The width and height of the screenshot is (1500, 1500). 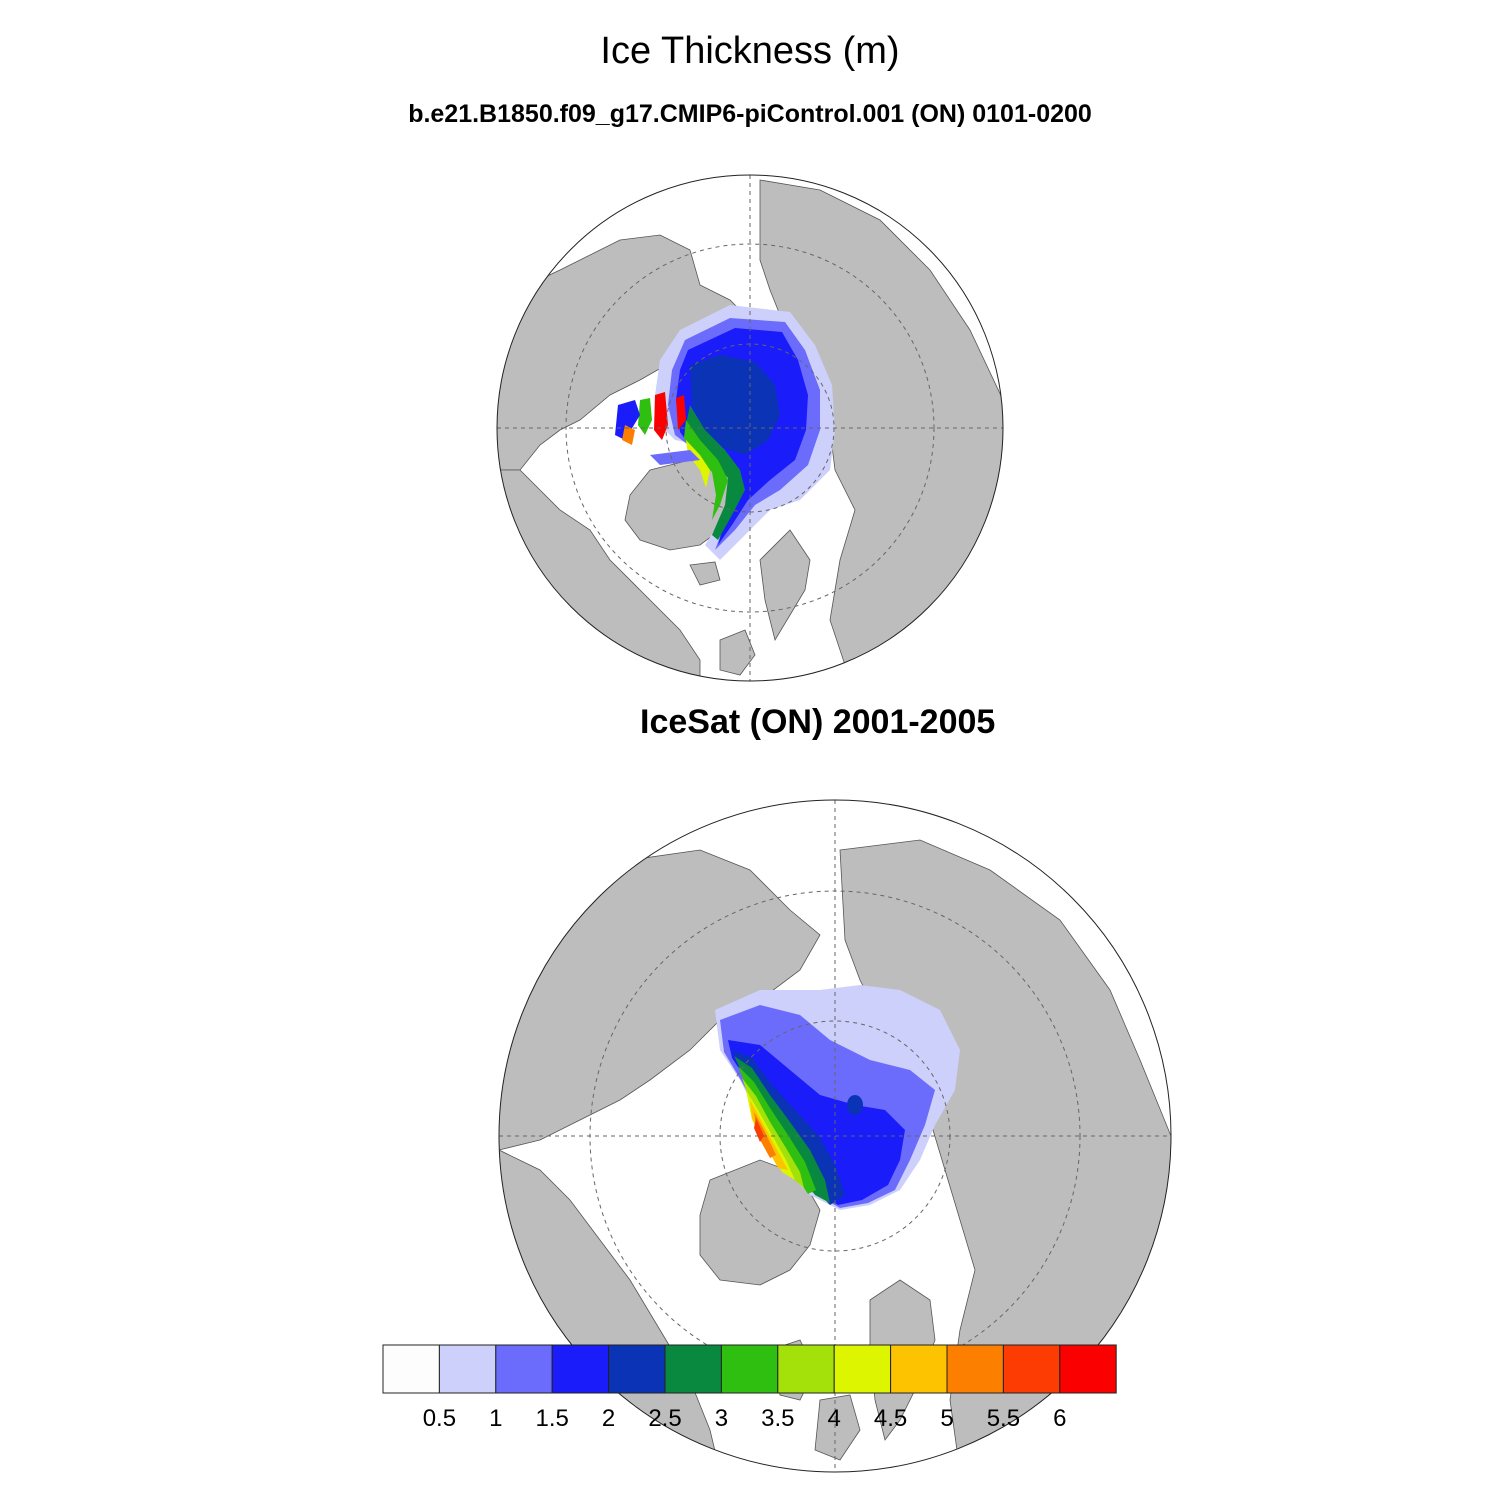 What do you see at coordinates (721, 1418) in the screenshot?
I see `colorbar-tick-label: 3` at bounding box center [721, 1418].